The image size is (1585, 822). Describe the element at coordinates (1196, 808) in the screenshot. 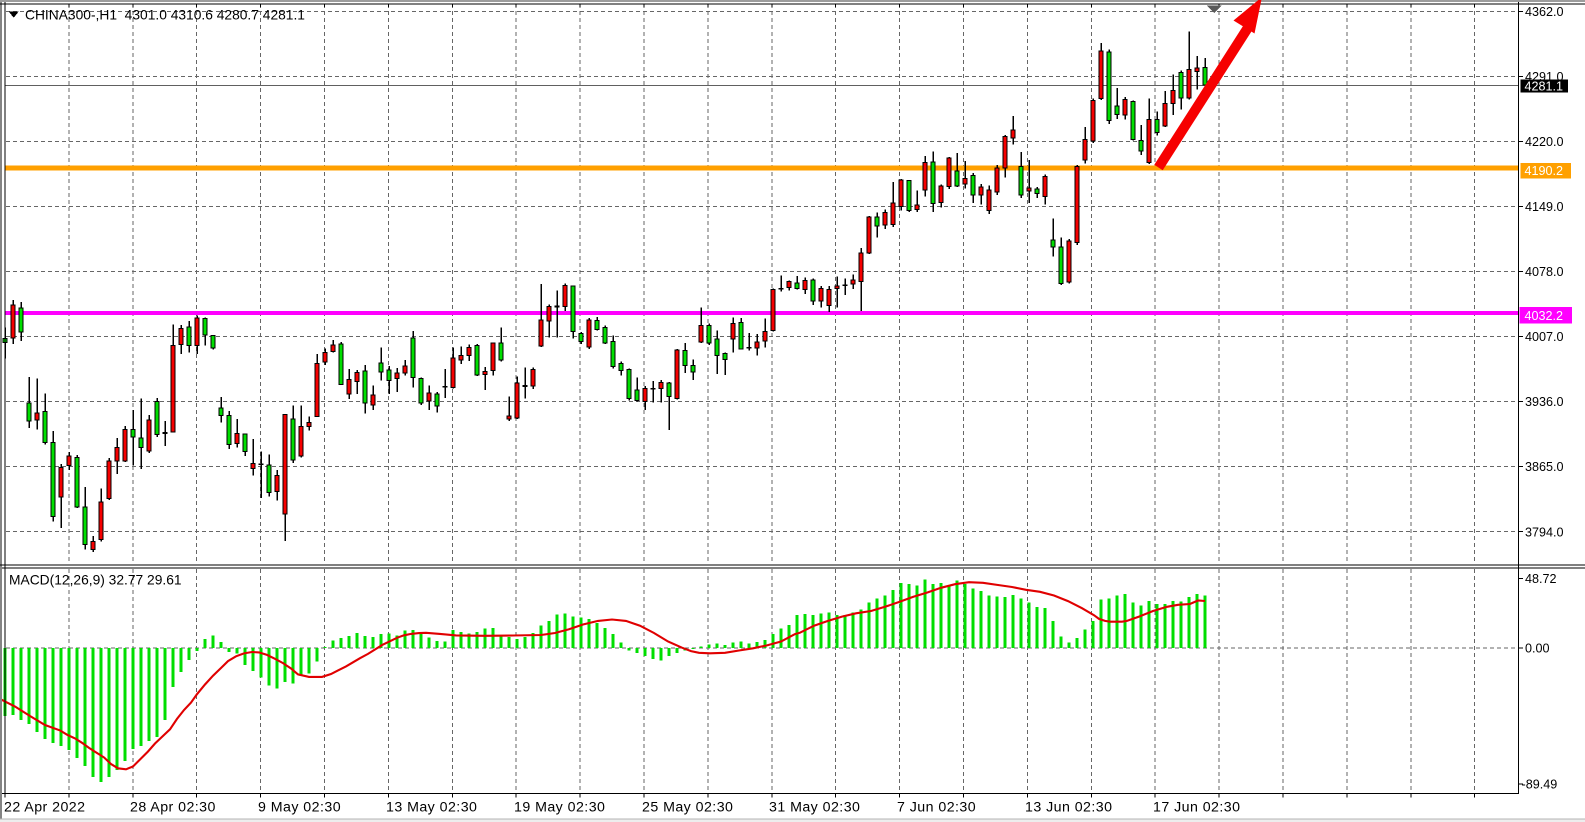

I see `svg-text: 17 Jun 02:30` at that location.